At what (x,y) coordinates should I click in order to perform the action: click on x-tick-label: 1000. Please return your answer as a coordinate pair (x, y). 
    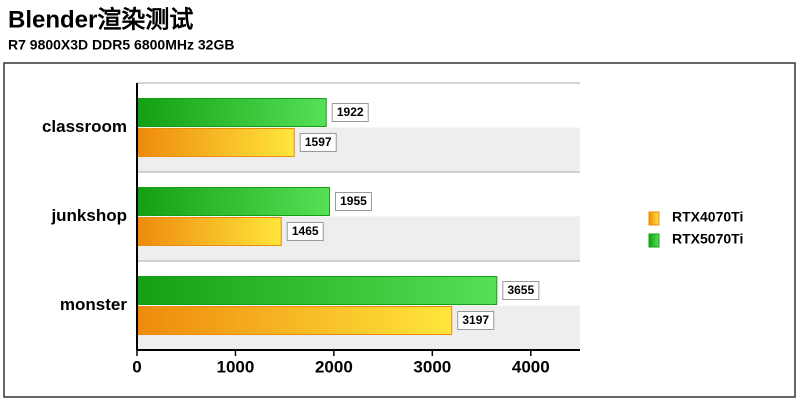
    Looking at the image, I should click on (236, 366).